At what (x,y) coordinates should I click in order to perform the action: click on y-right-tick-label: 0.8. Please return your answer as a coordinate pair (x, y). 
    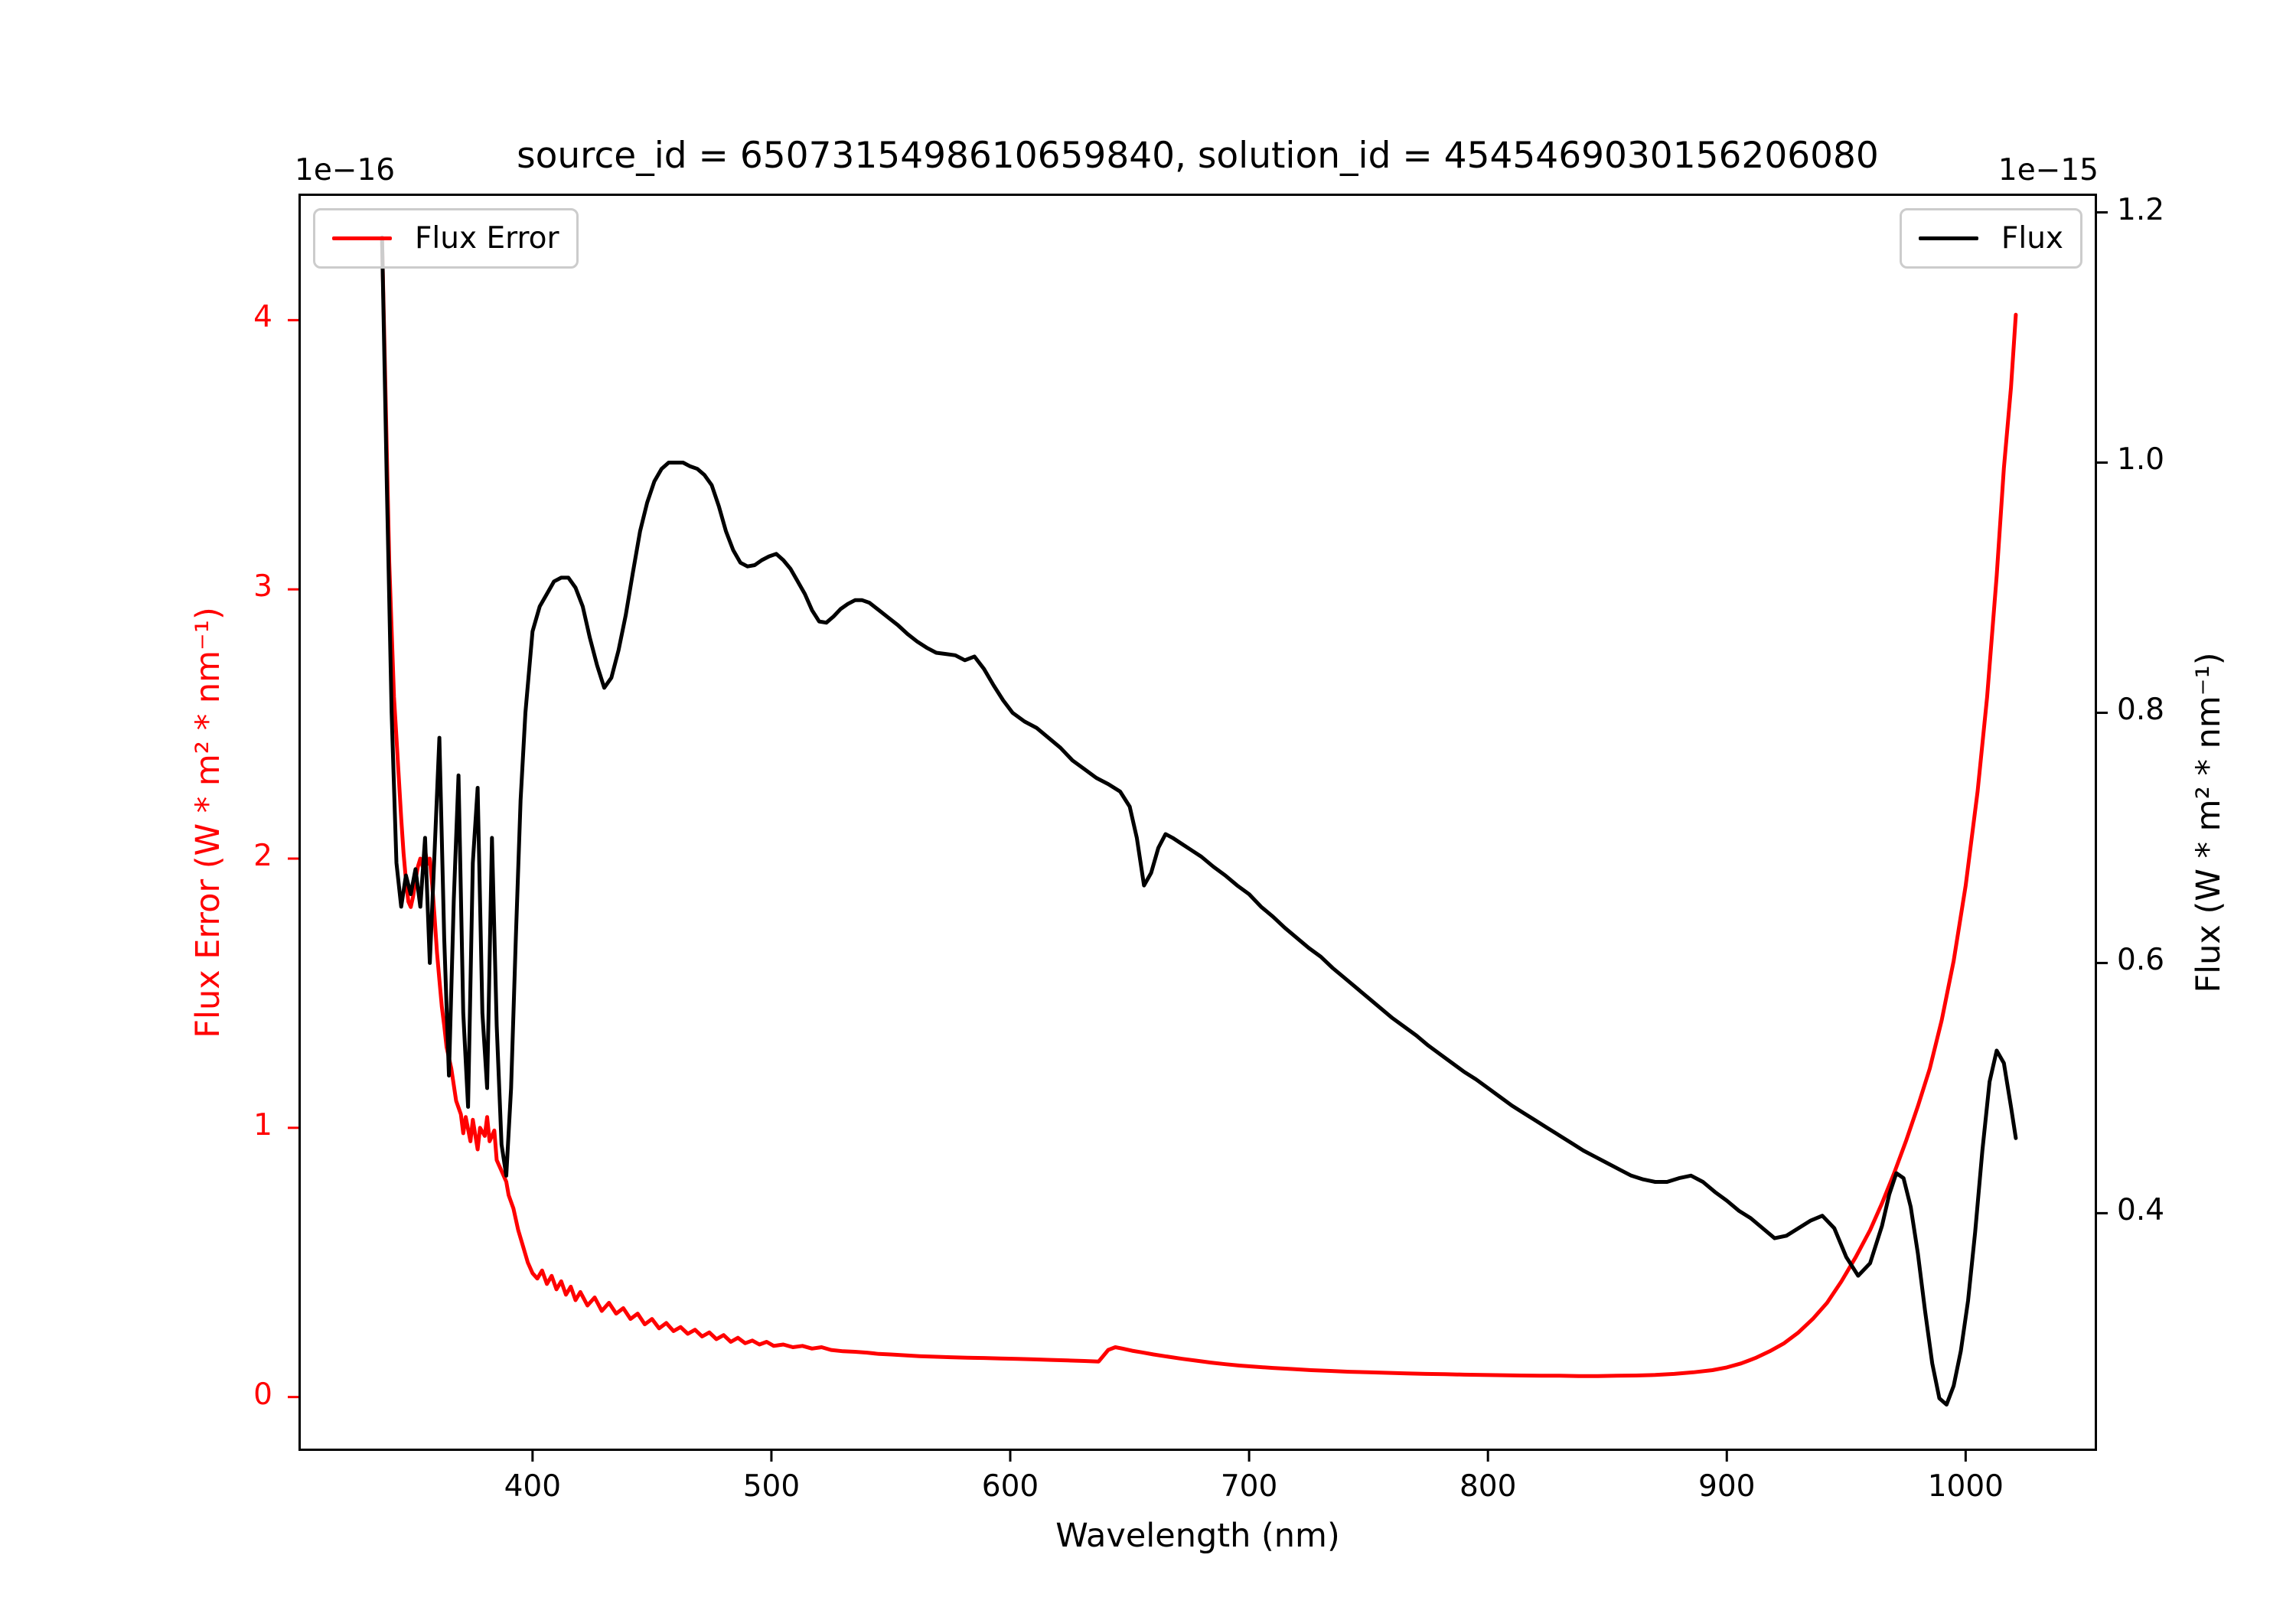
    Looking at the image, I should click on (2141, 710).